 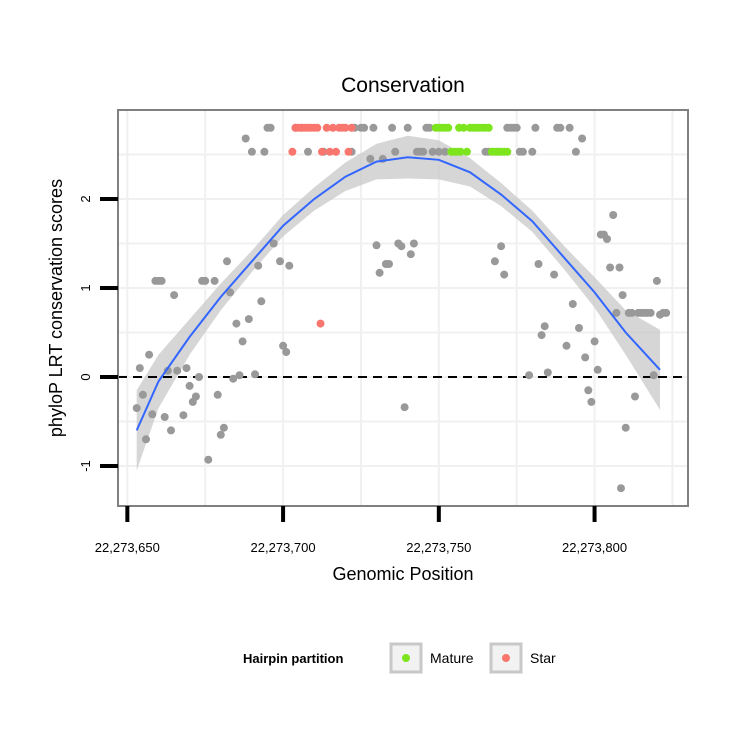 I want to click on x-tick-label: 22,273,800, so click(x=594, y=547).